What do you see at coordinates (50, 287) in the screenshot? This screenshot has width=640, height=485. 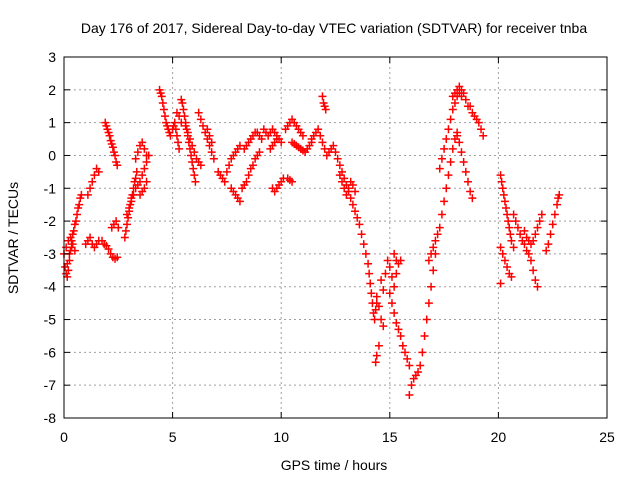 I see `y-tick-label: -4` at bounding box center [50, 287].